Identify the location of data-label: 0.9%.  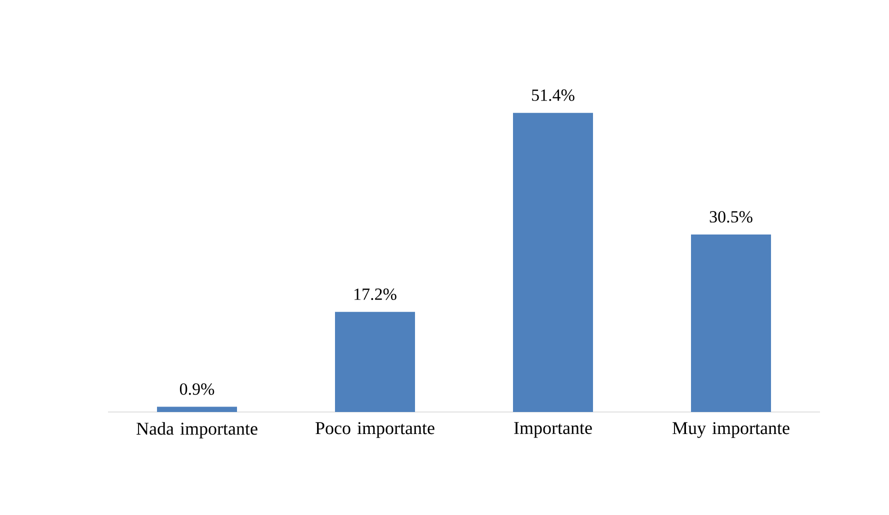
(197, 389).